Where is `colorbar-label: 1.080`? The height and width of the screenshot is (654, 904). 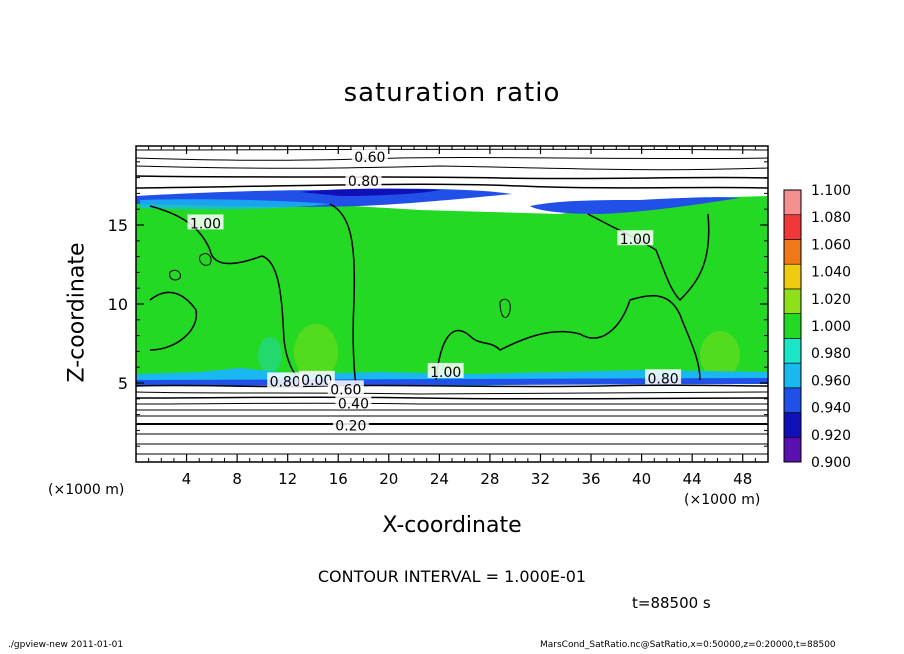
colorbar-label: 1.080 is located at coordinates (831, 218).